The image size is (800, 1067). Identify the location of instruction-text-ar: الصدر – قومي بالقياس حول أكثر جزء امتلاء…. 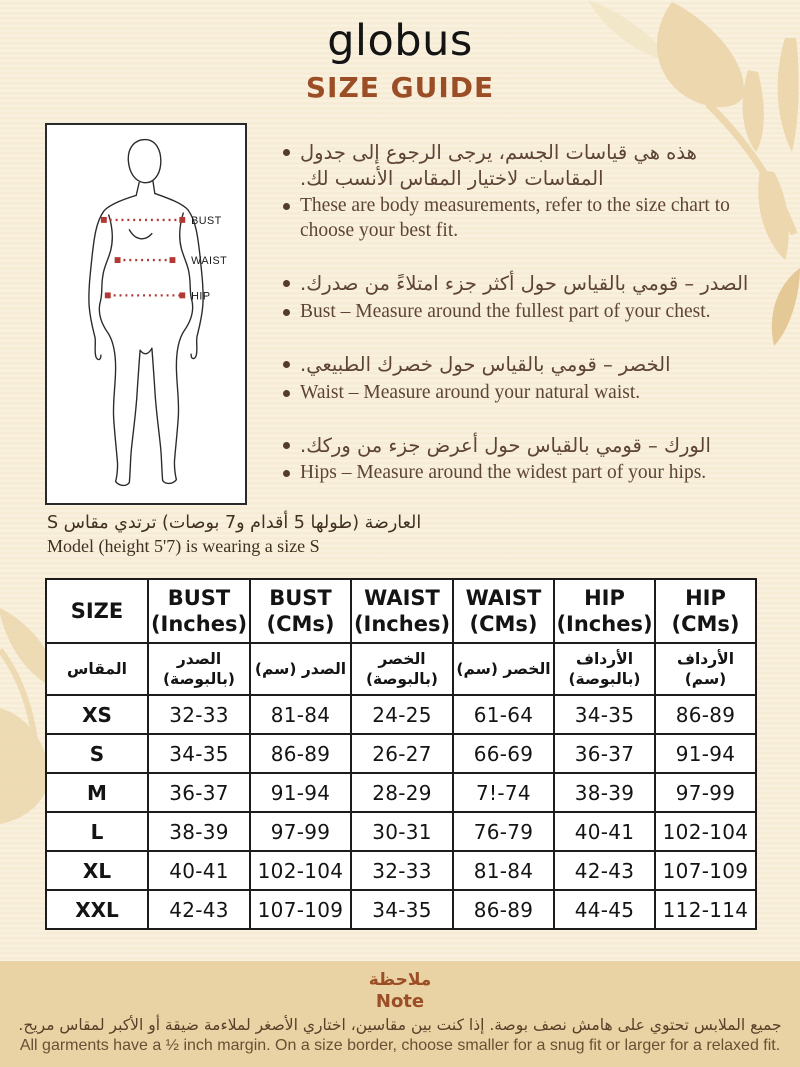
(524, 284).